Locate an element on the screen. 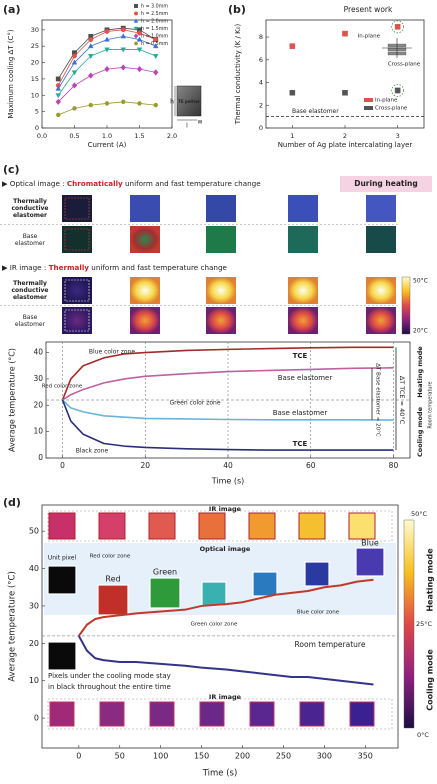 This screenshot has height=784, width=437. x-axis-label: Time (s) is located at coordinates (228, 481).